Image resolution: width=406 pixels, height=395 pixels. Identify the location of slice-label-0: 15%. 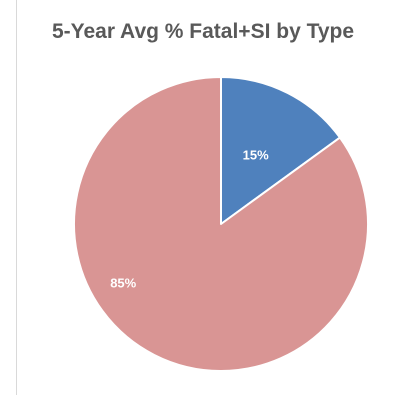
(256, 154).